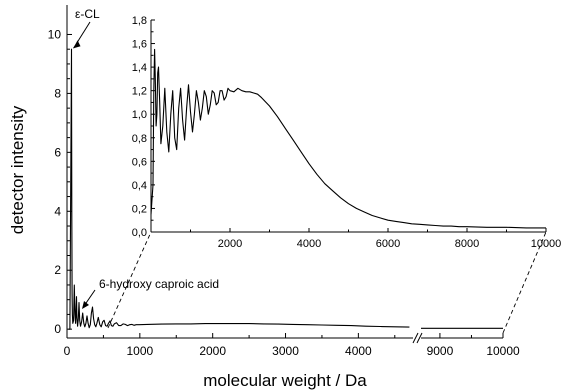 This screenshot has width=561, height=391. Describe the element at coordinates (57, 329) in the screenshot. I see `y-tick-label: 0` at that location.